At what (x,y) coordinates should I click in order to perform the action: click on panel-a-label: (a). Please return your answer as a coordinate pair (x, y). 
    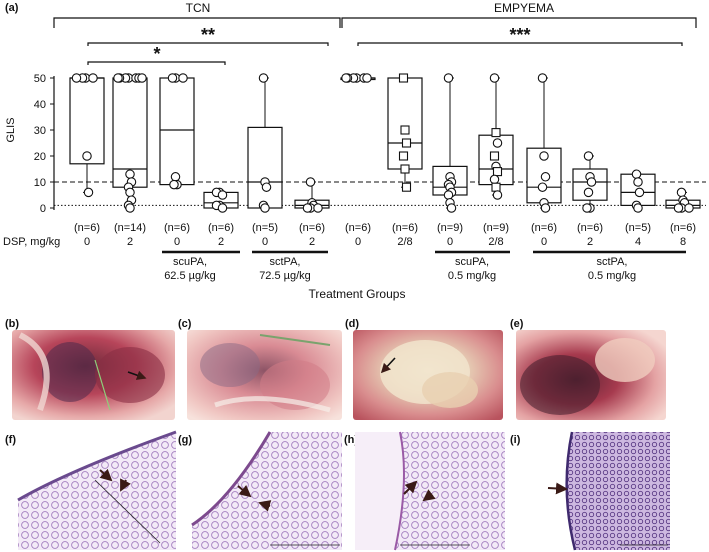
    Looking at the image, I should click on (12, 8).